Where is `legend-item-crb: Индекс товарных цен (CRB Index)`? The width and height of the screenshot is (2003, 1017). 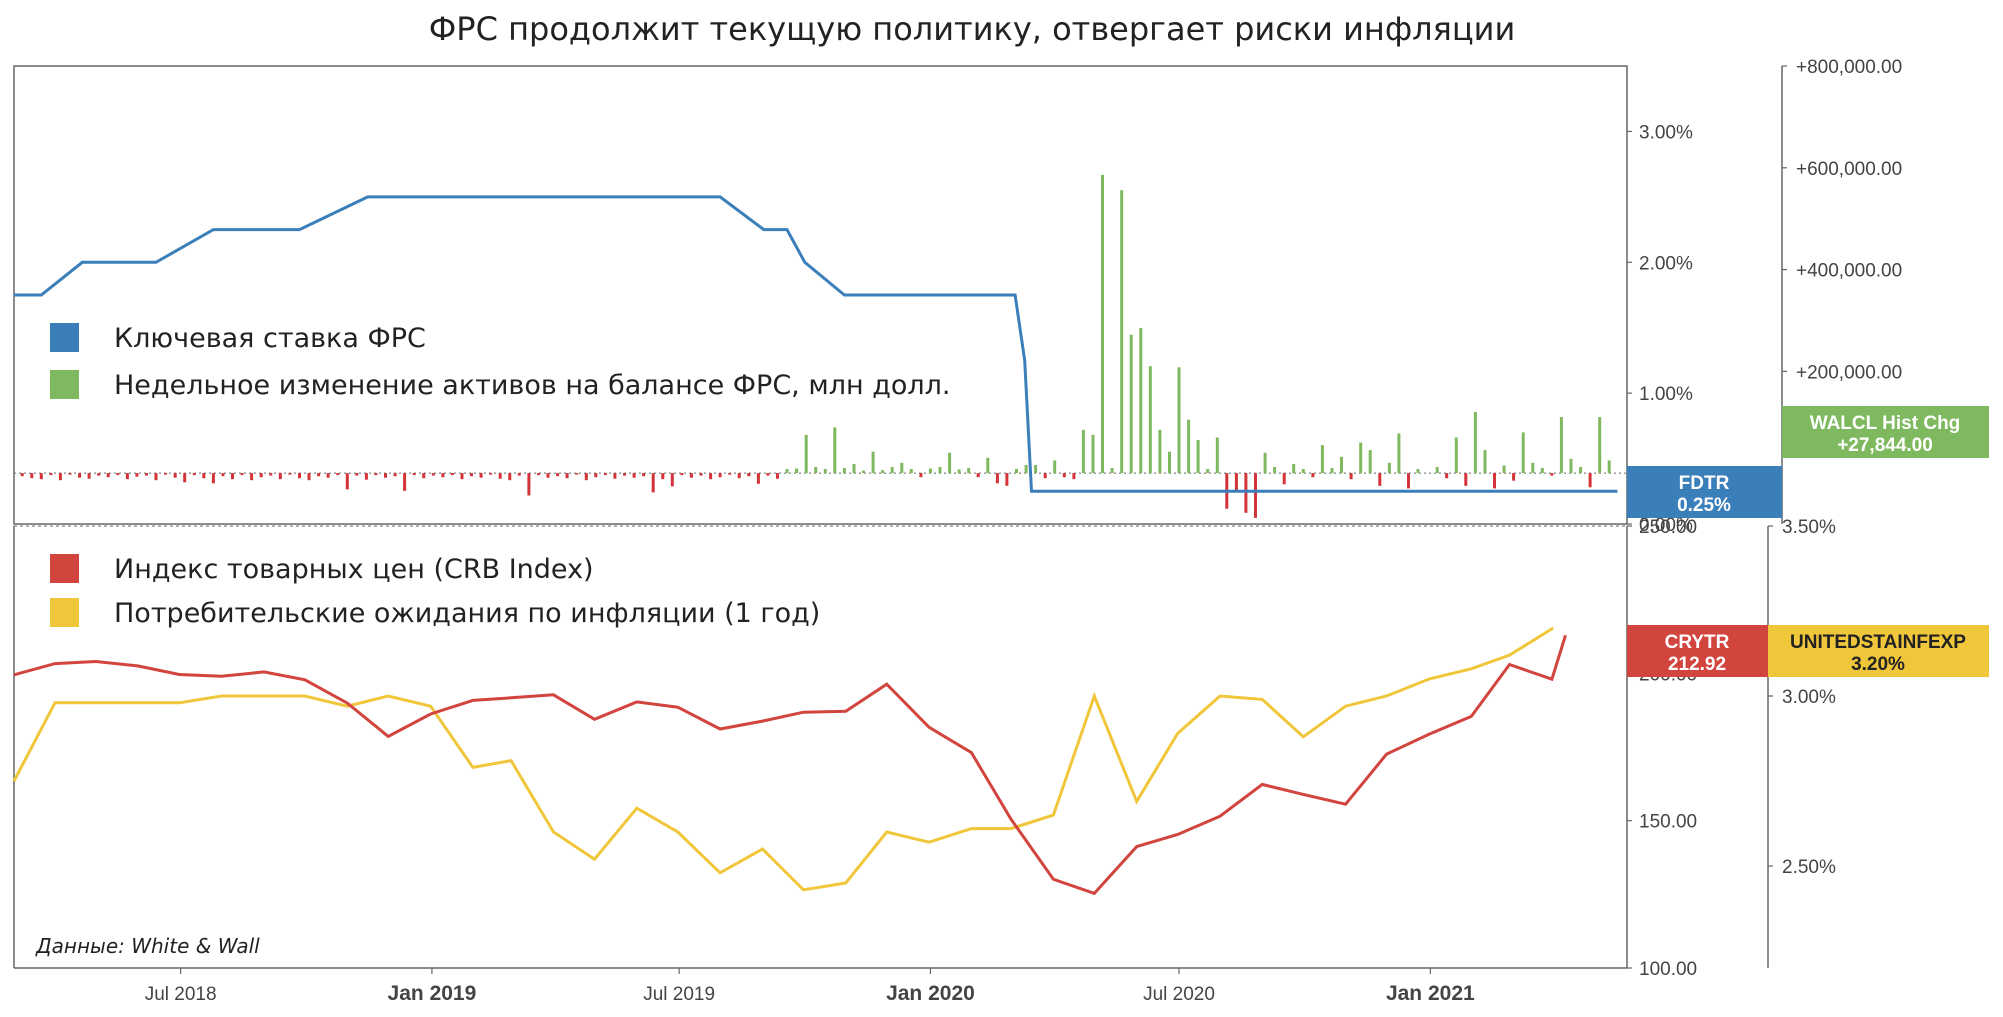 legend-item-crb: Индекс товарных цен (CRB Index) is located at coordinates (322, 569).